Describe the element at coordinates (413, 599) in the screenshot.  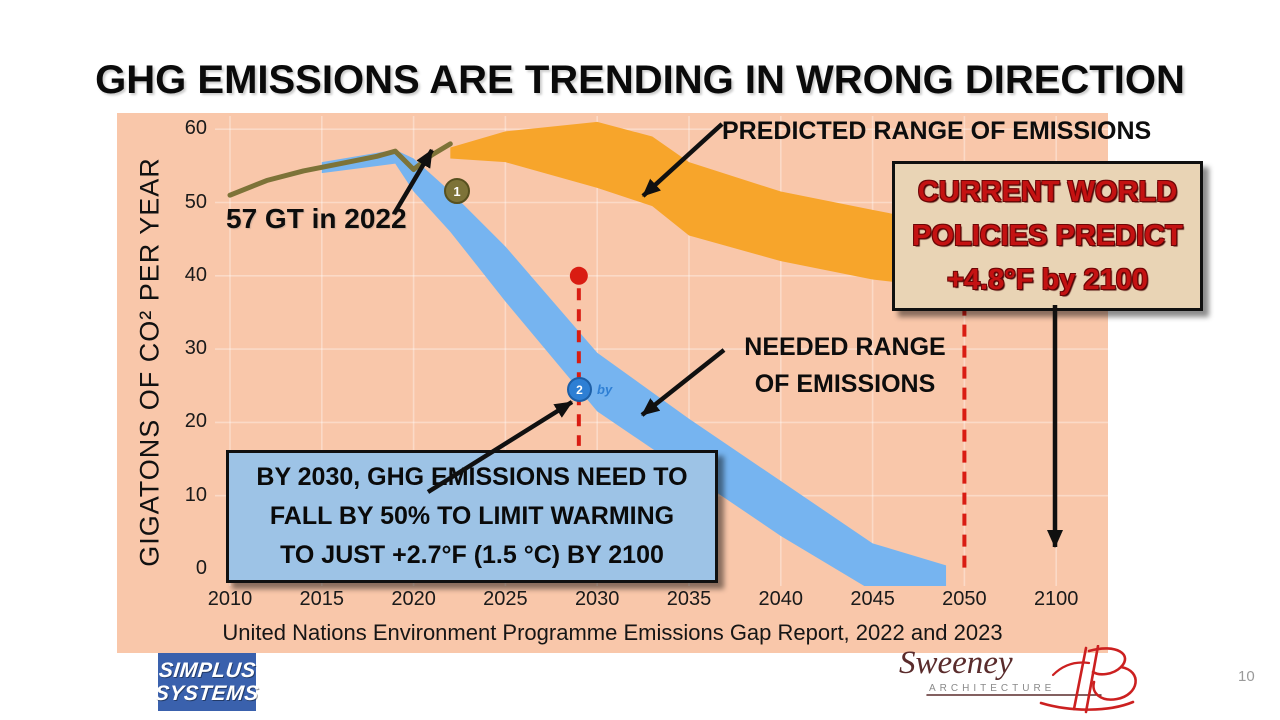
I see `x-tick-2020: 2020` at that location.